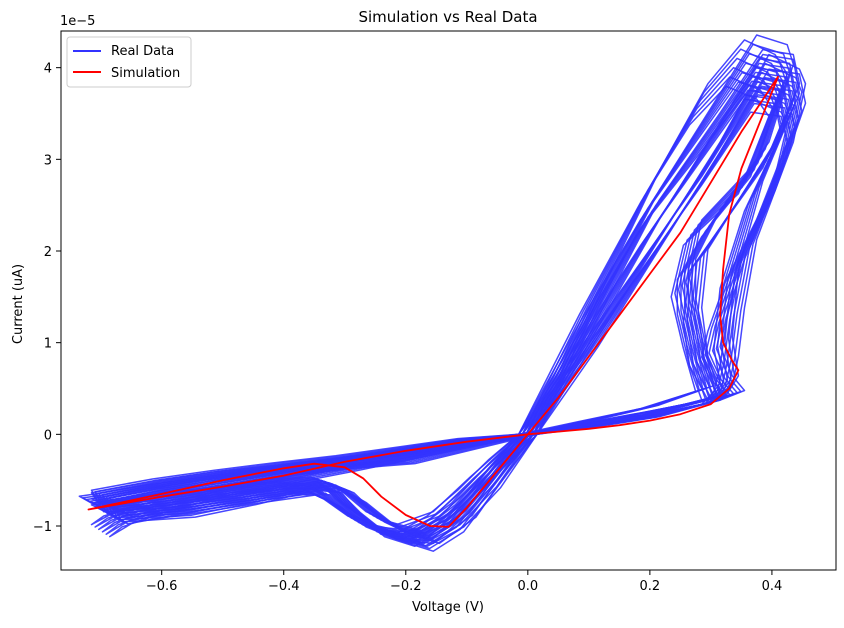  What do you see at coordinates (42, 527) in the screenshot?
I see `y-tick-label: −1` at bounding box center [42, 527].